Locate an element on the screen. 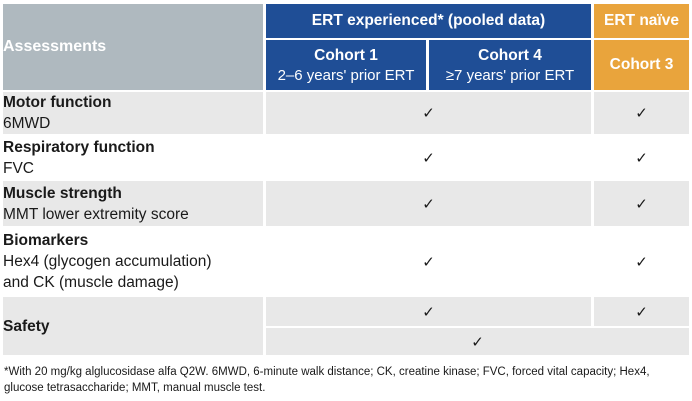  row-detail: FVC is located at coordinates (18, 168).